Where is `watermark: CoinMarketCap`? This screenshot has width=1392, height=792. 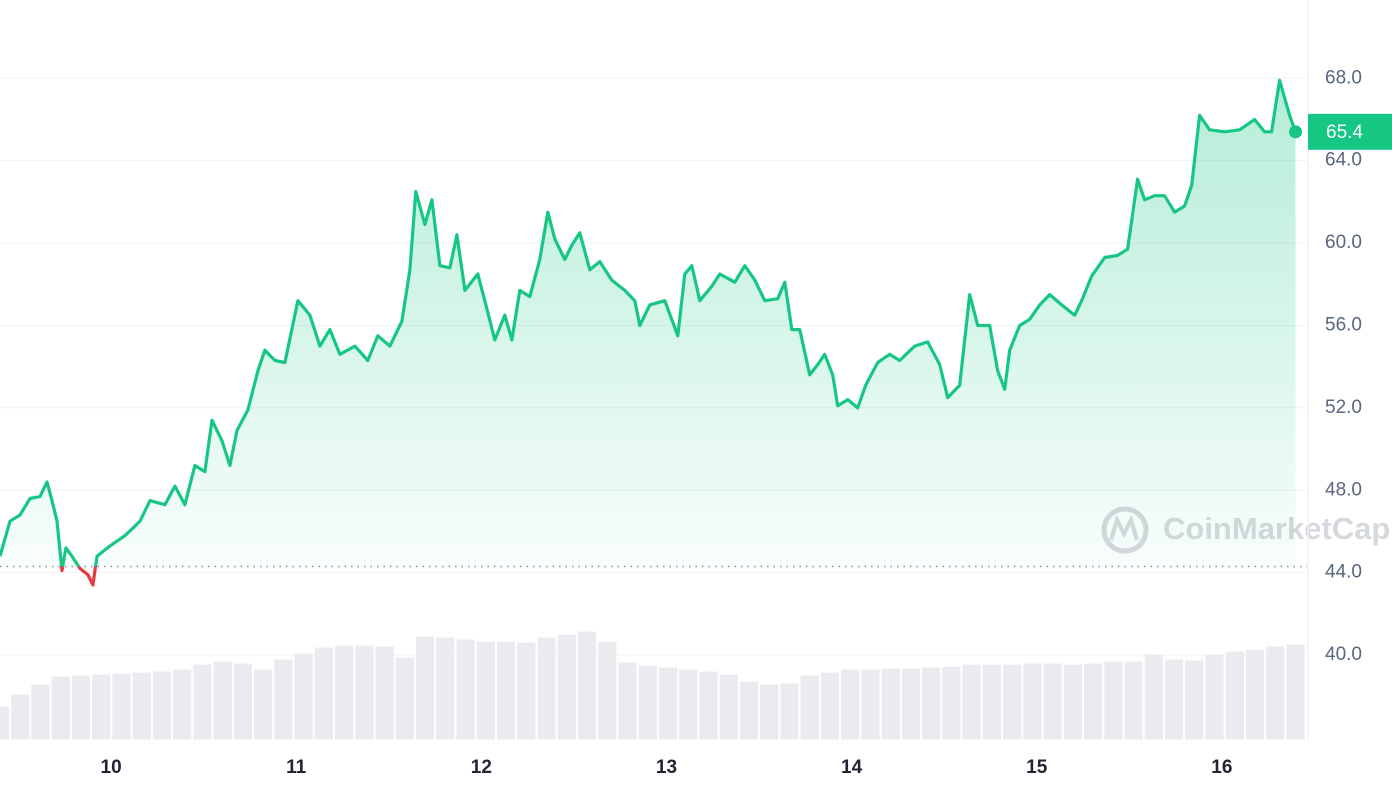 watermark: CoinMarketCap is located at coordinates (1245, 530).